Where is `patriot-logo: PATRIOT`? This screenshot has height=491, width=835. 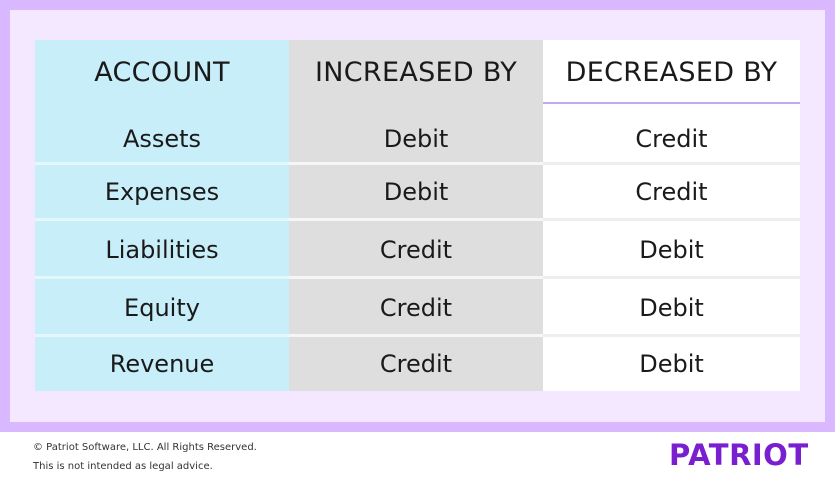 patriot-logo: PATRIOT is located at coordinates (739, 455).